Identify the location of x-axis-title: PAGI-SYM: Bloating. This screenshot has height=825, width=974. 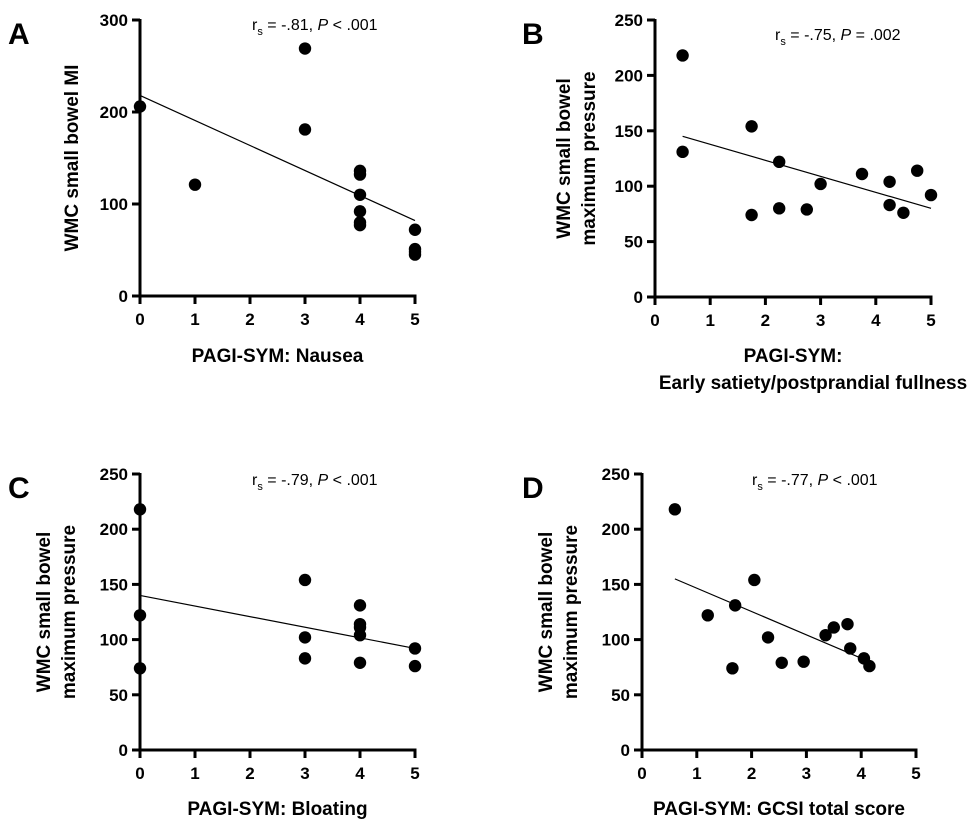
(277, 809).